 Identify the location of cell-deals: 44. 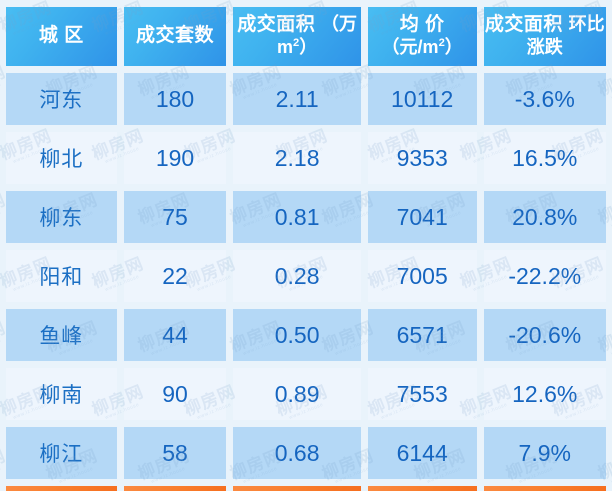
(175, 335).